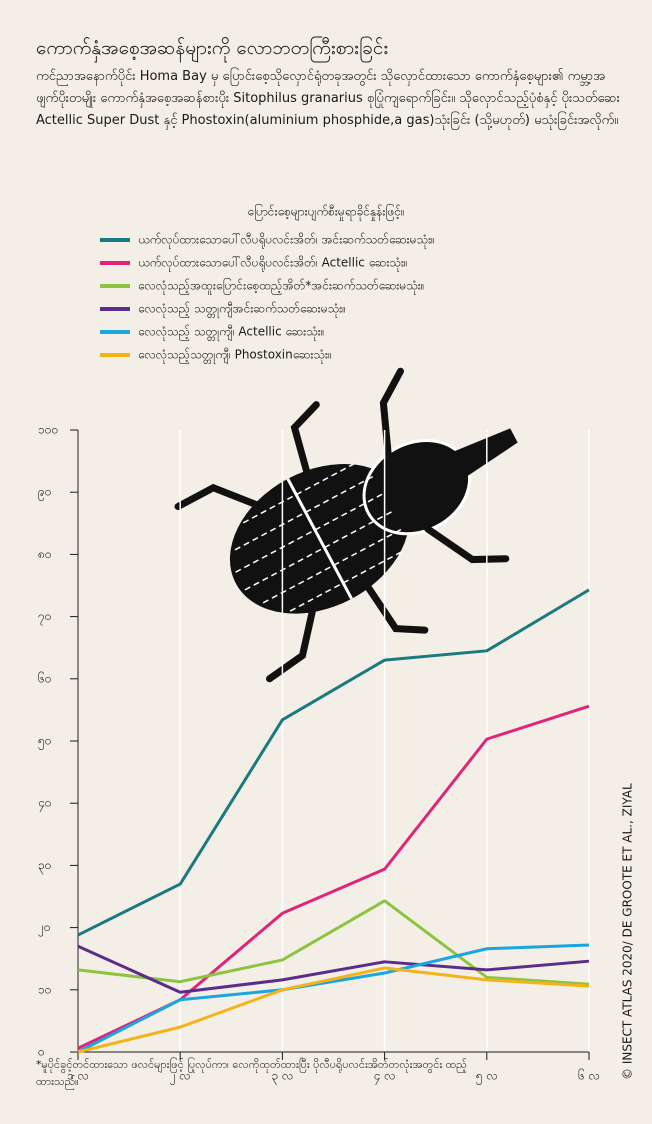 This screenshot has width=652, height=1124. I want to click on x-tick-label: ၅ လ, so click(487, 1077).